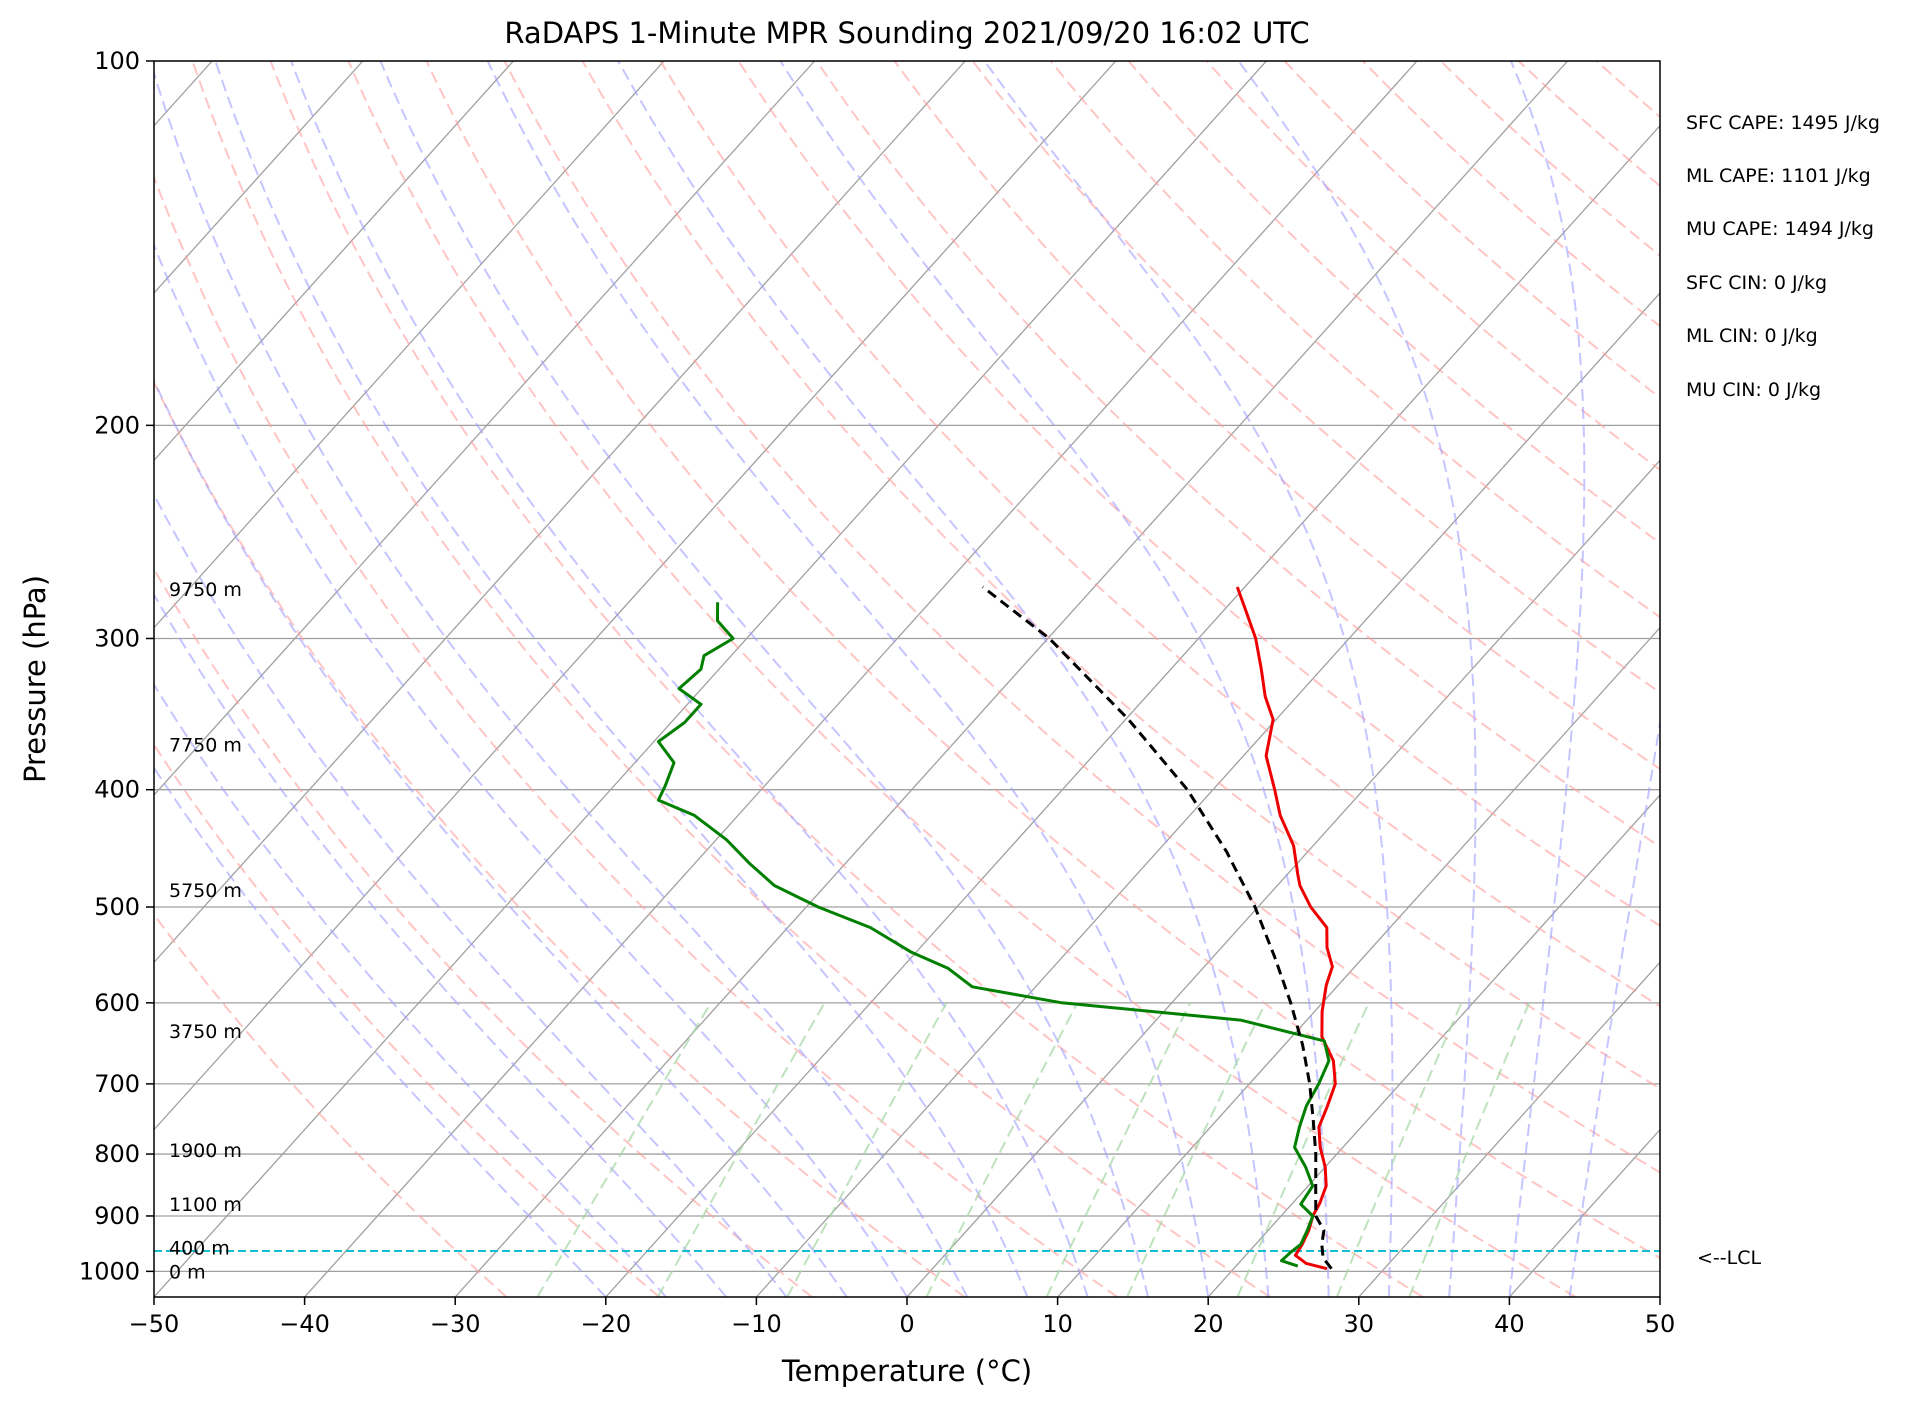 This screenshot has height=1406, width=1925. What do you see at coordinates (1780, 229) in the screenshot?
I see `stat-mu-cape: MU CAPE: 1494 J/kg` at bounding box center [1780, 229].